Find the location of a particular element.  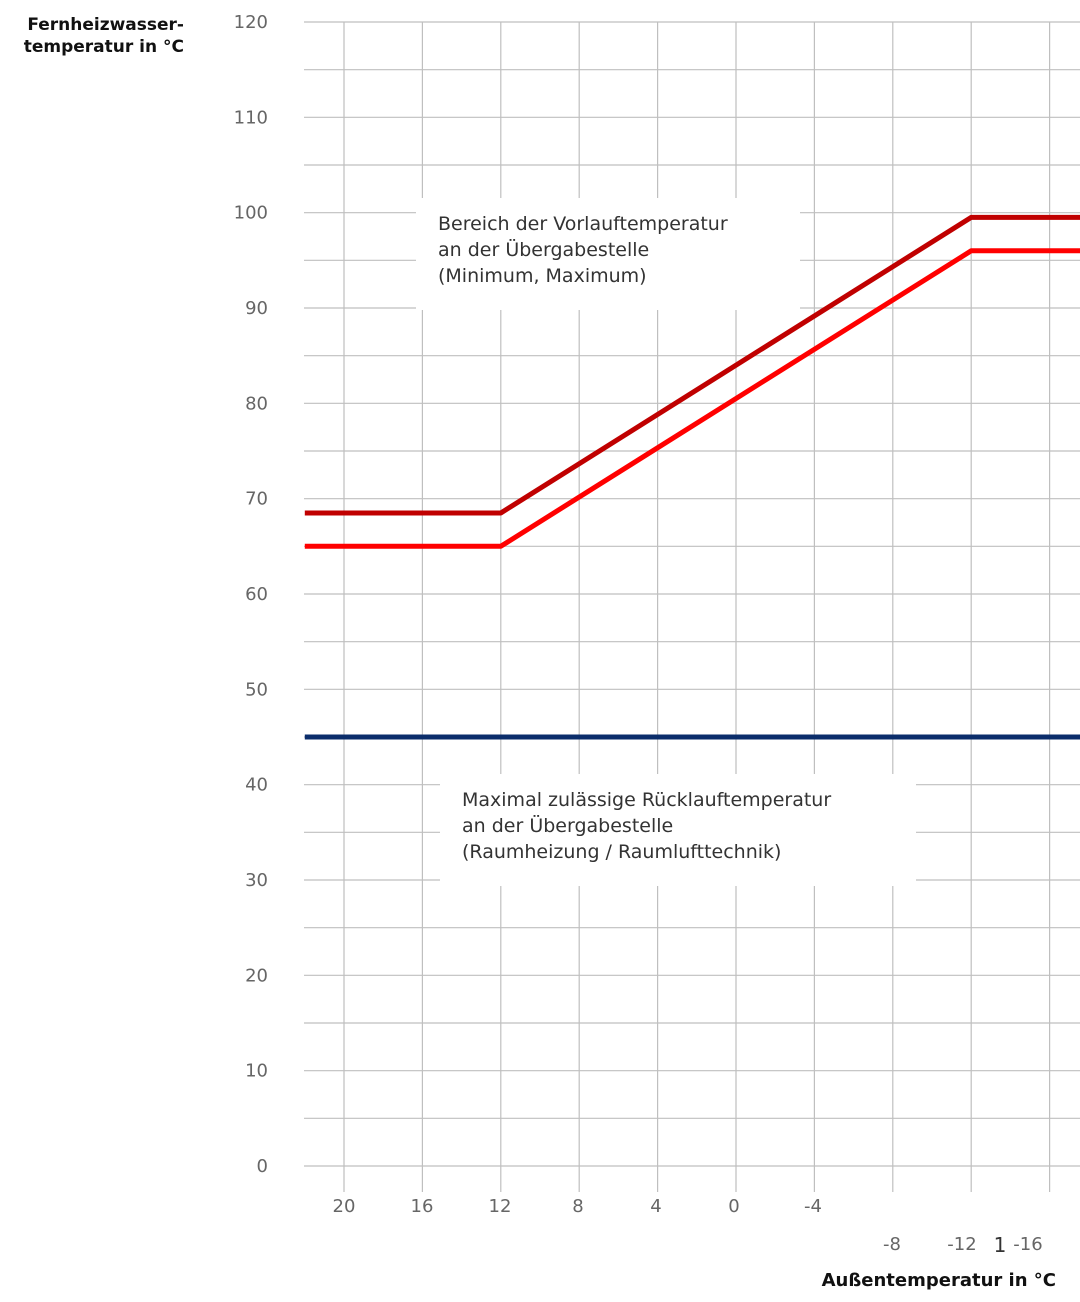

annotation-line: (Raumheizung / Raumlufttechnik) is located at coordinates (621, 852).